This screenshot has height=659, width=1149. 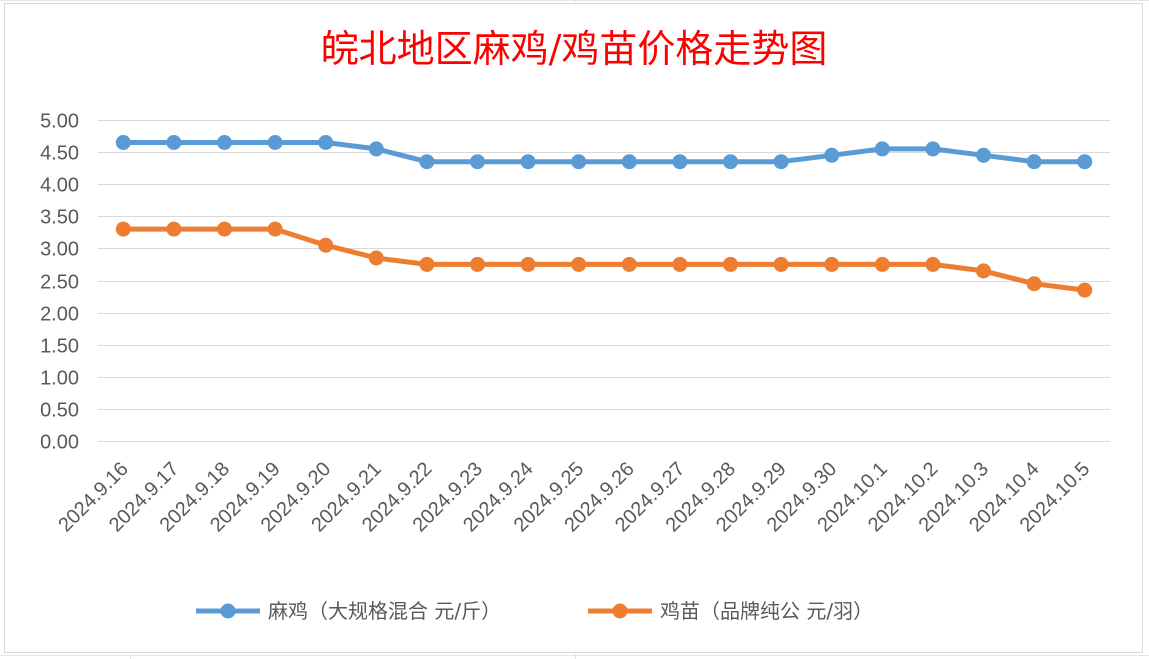 I want to click on y-tick-label: 1.00, so click(x=59, y=379).